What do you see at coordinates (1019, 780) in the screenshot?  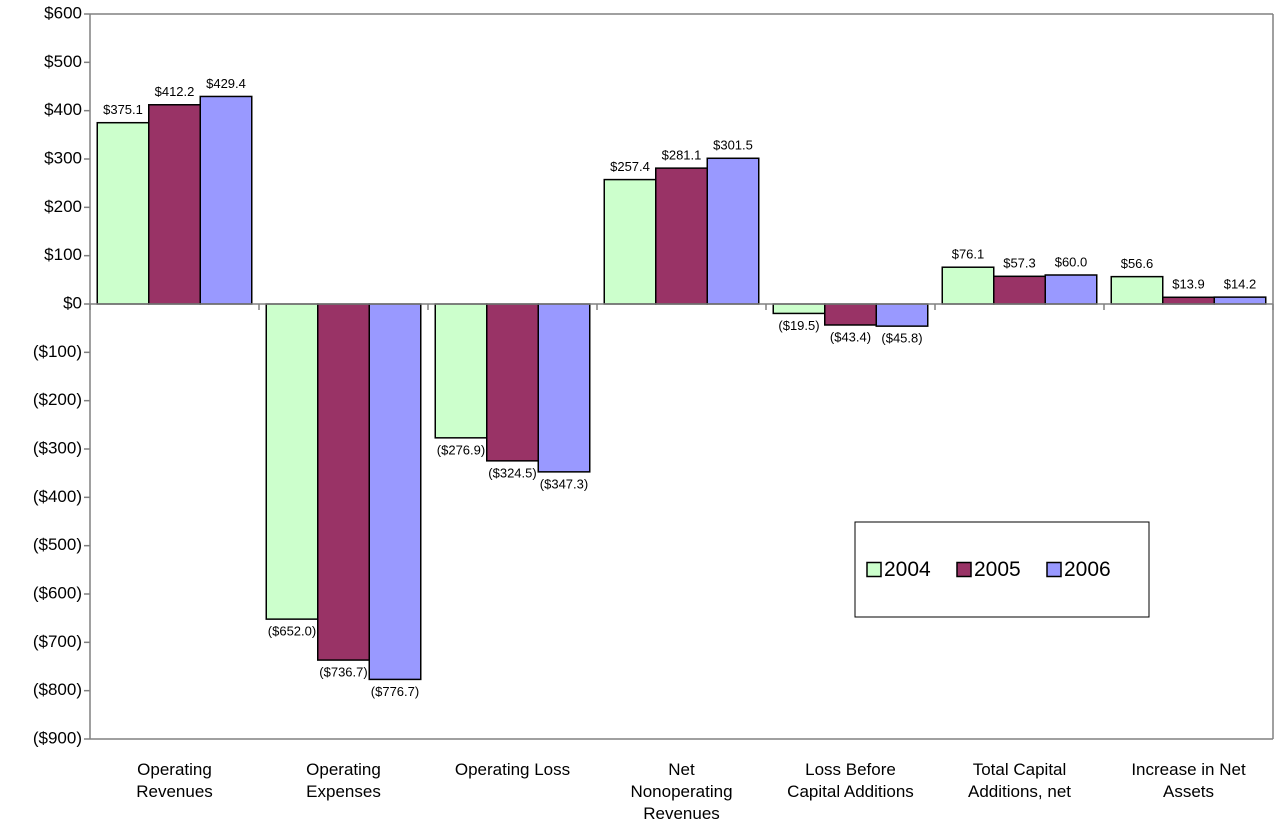 I see `x-tick-label: Total Capital Additions, net` at bounding box center [1019, 780].